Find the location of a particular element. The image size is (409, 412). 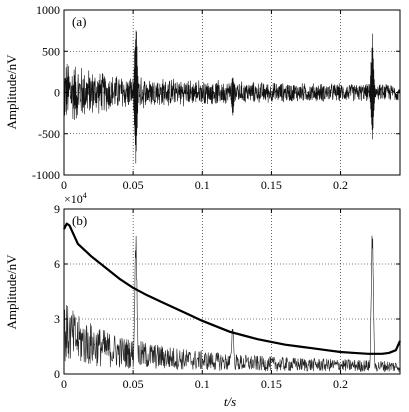

panel-a-xtick-label: 0.15 is located at coordinates (271, 185).